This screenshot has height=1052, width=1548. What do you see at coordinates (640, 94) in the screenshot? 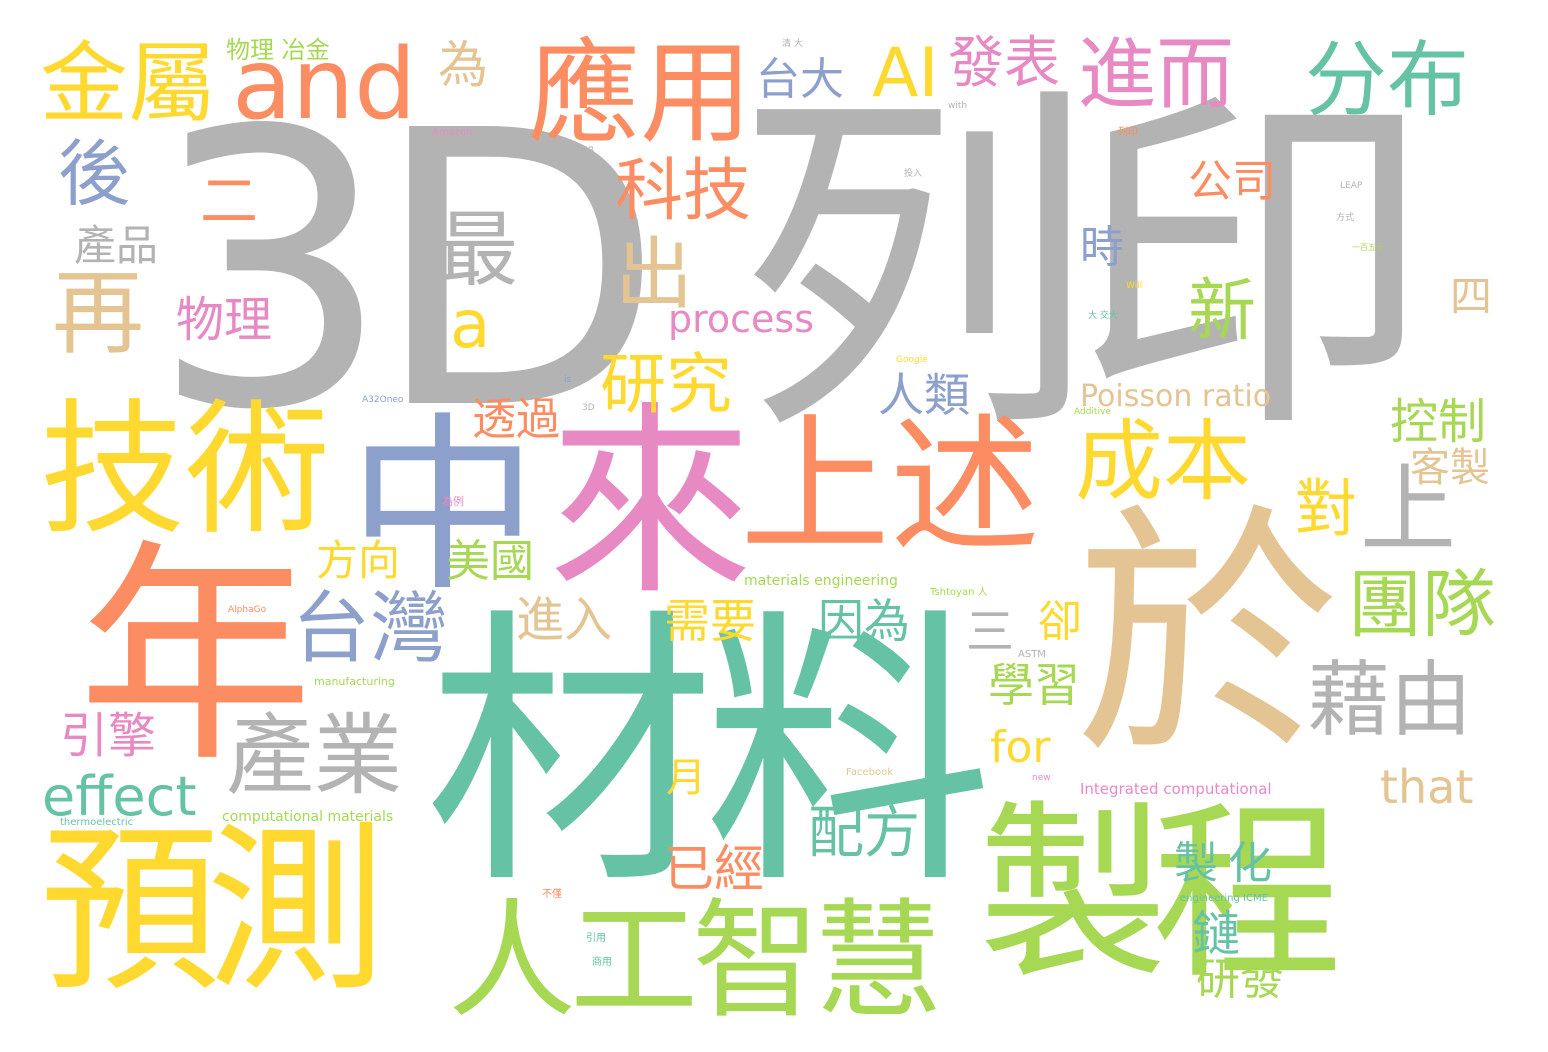
I see `cloud-word: 應用` at bounding box center [640, 94].